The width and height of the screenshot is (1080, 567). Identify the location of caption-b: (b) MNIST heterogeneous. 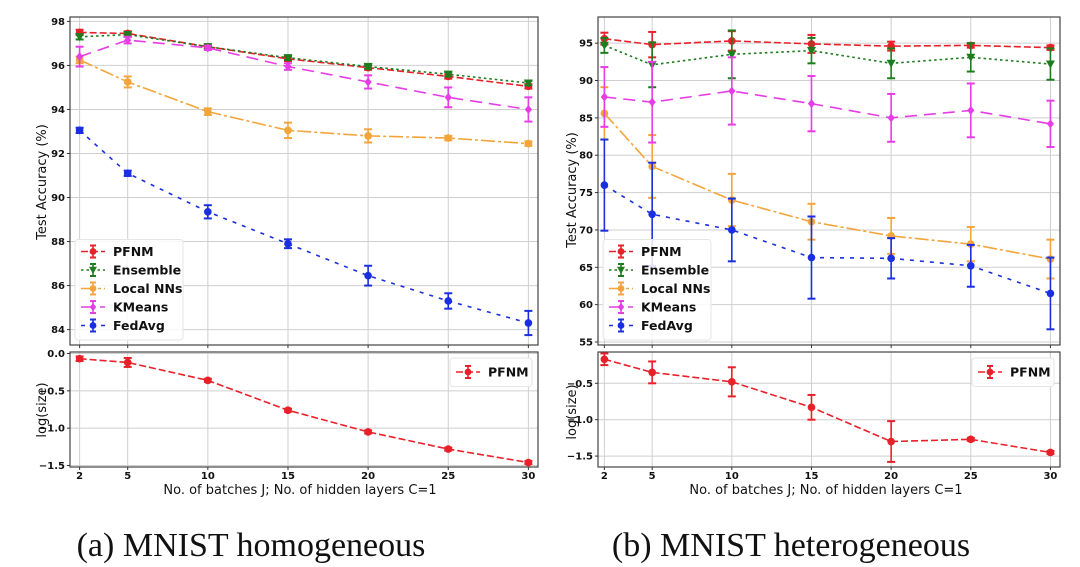
(791, 545).